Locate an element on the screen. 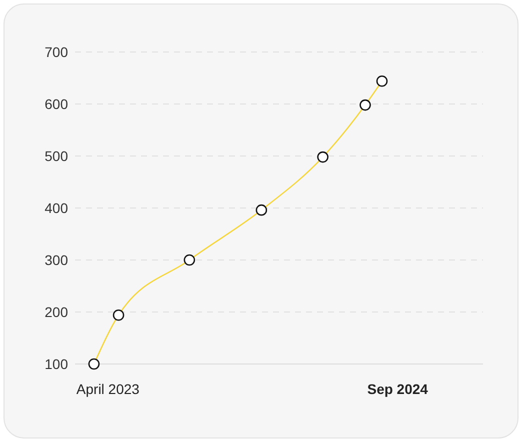 Image resolution: width=522 pixels, height=442 pixels. y-tick-label: 300 is located at coordinates (56, 260).